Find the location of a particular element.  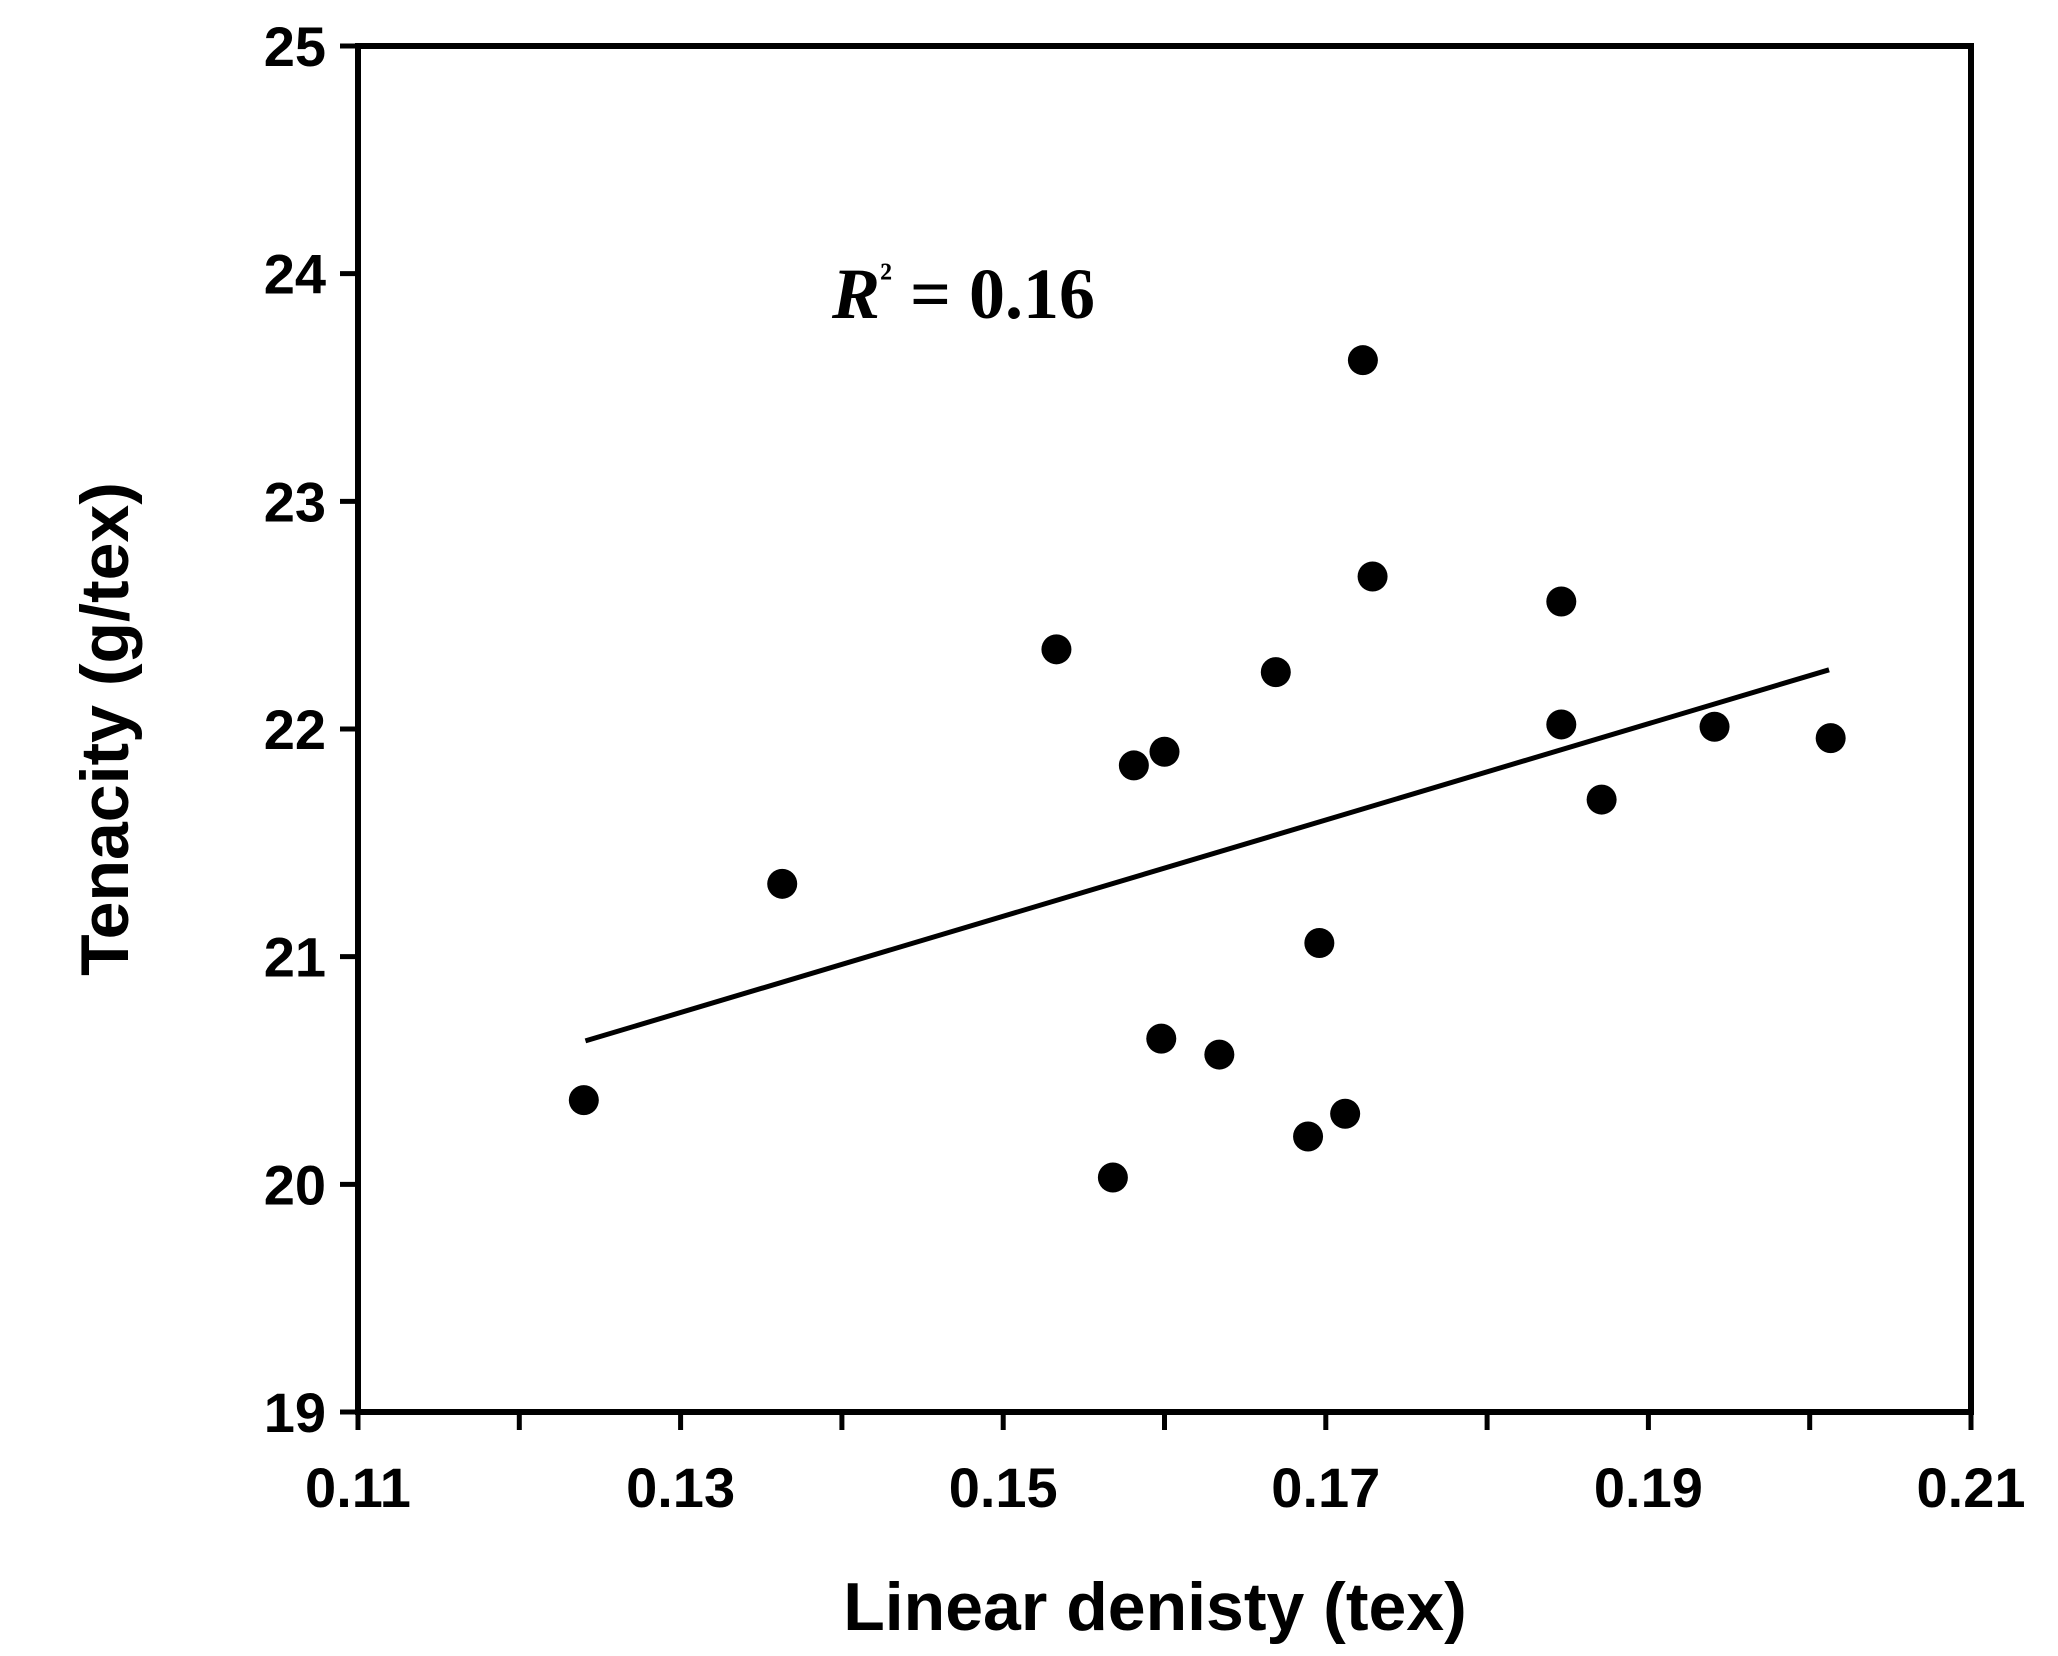

y-tick-label: 25 is located at coordinates (295, 46).